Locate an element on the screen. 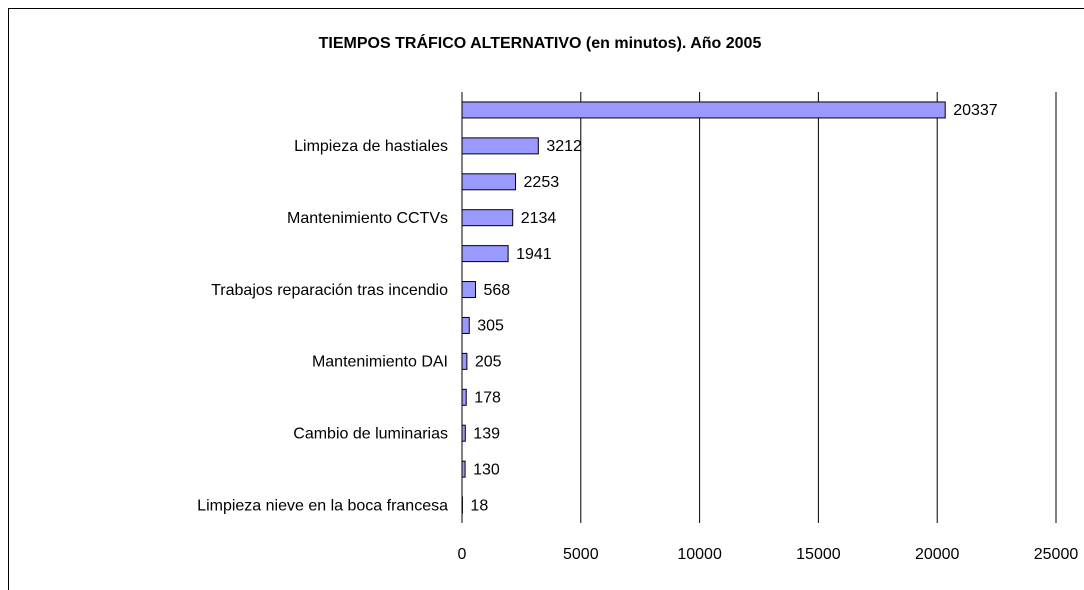 This screenshot has width=1084, height=590. x-tick-label: 20000 is located at coordinates (937, 554).